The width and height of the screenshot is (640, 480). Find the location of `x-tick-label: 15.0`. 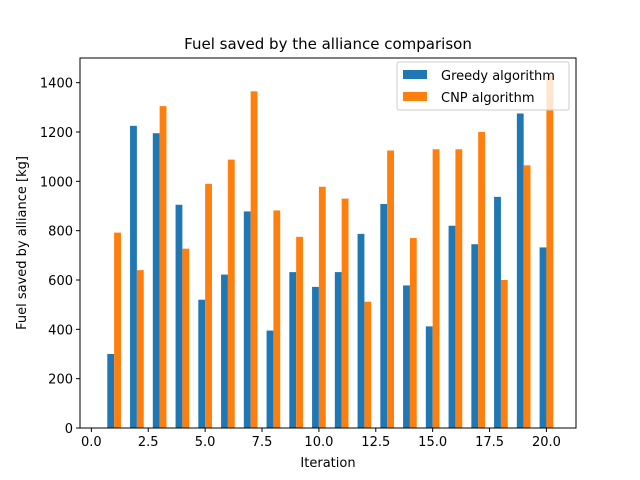

x-tick-label: 15.0 is located at coordinates (432, 442).